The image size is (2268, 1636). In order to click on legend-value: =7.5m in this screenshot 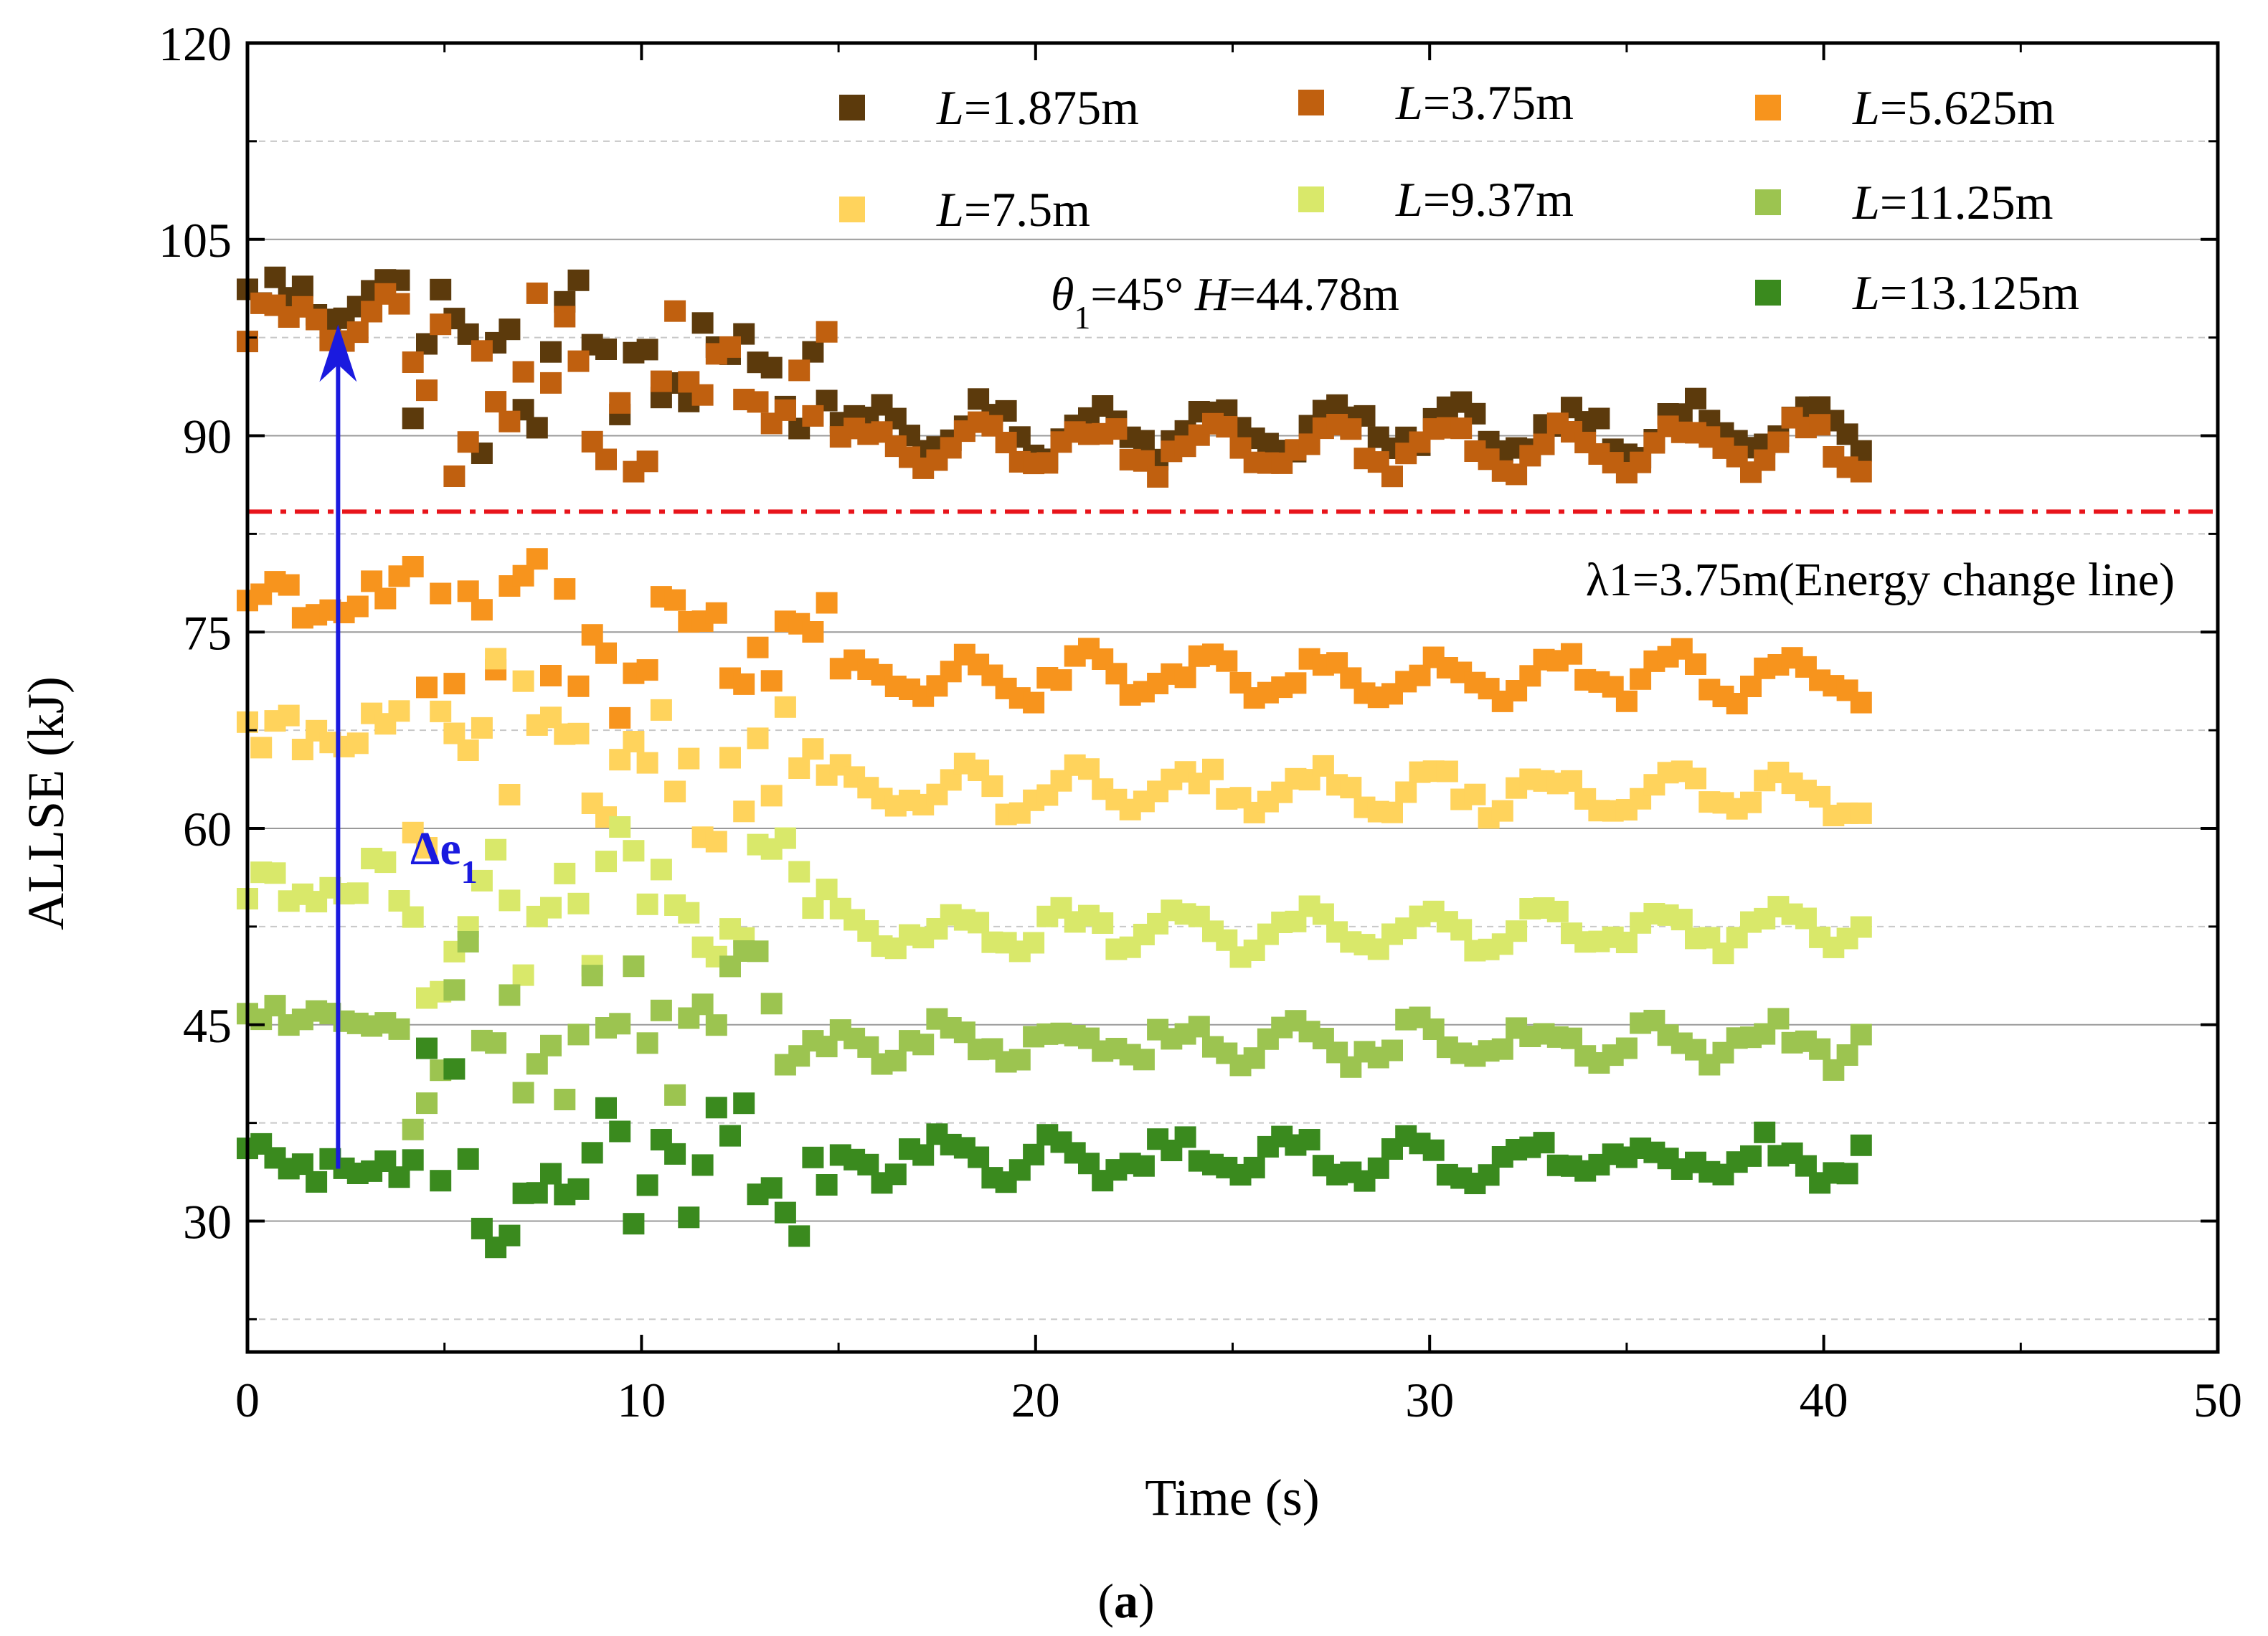, I will do `click(1027, 209)`.